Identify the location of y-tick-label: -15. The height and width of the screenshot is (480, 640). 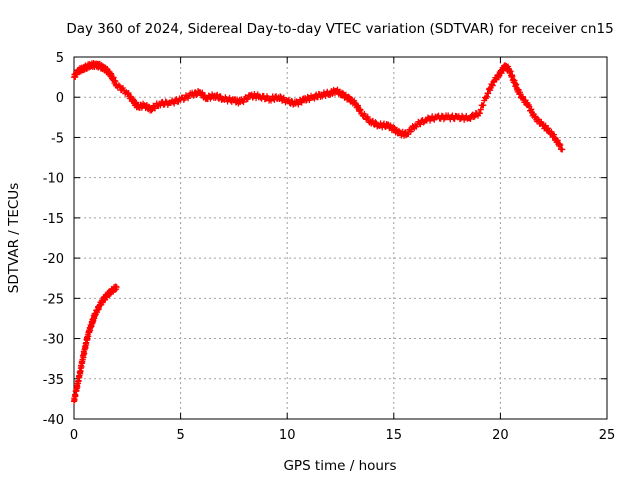
(53, 219).